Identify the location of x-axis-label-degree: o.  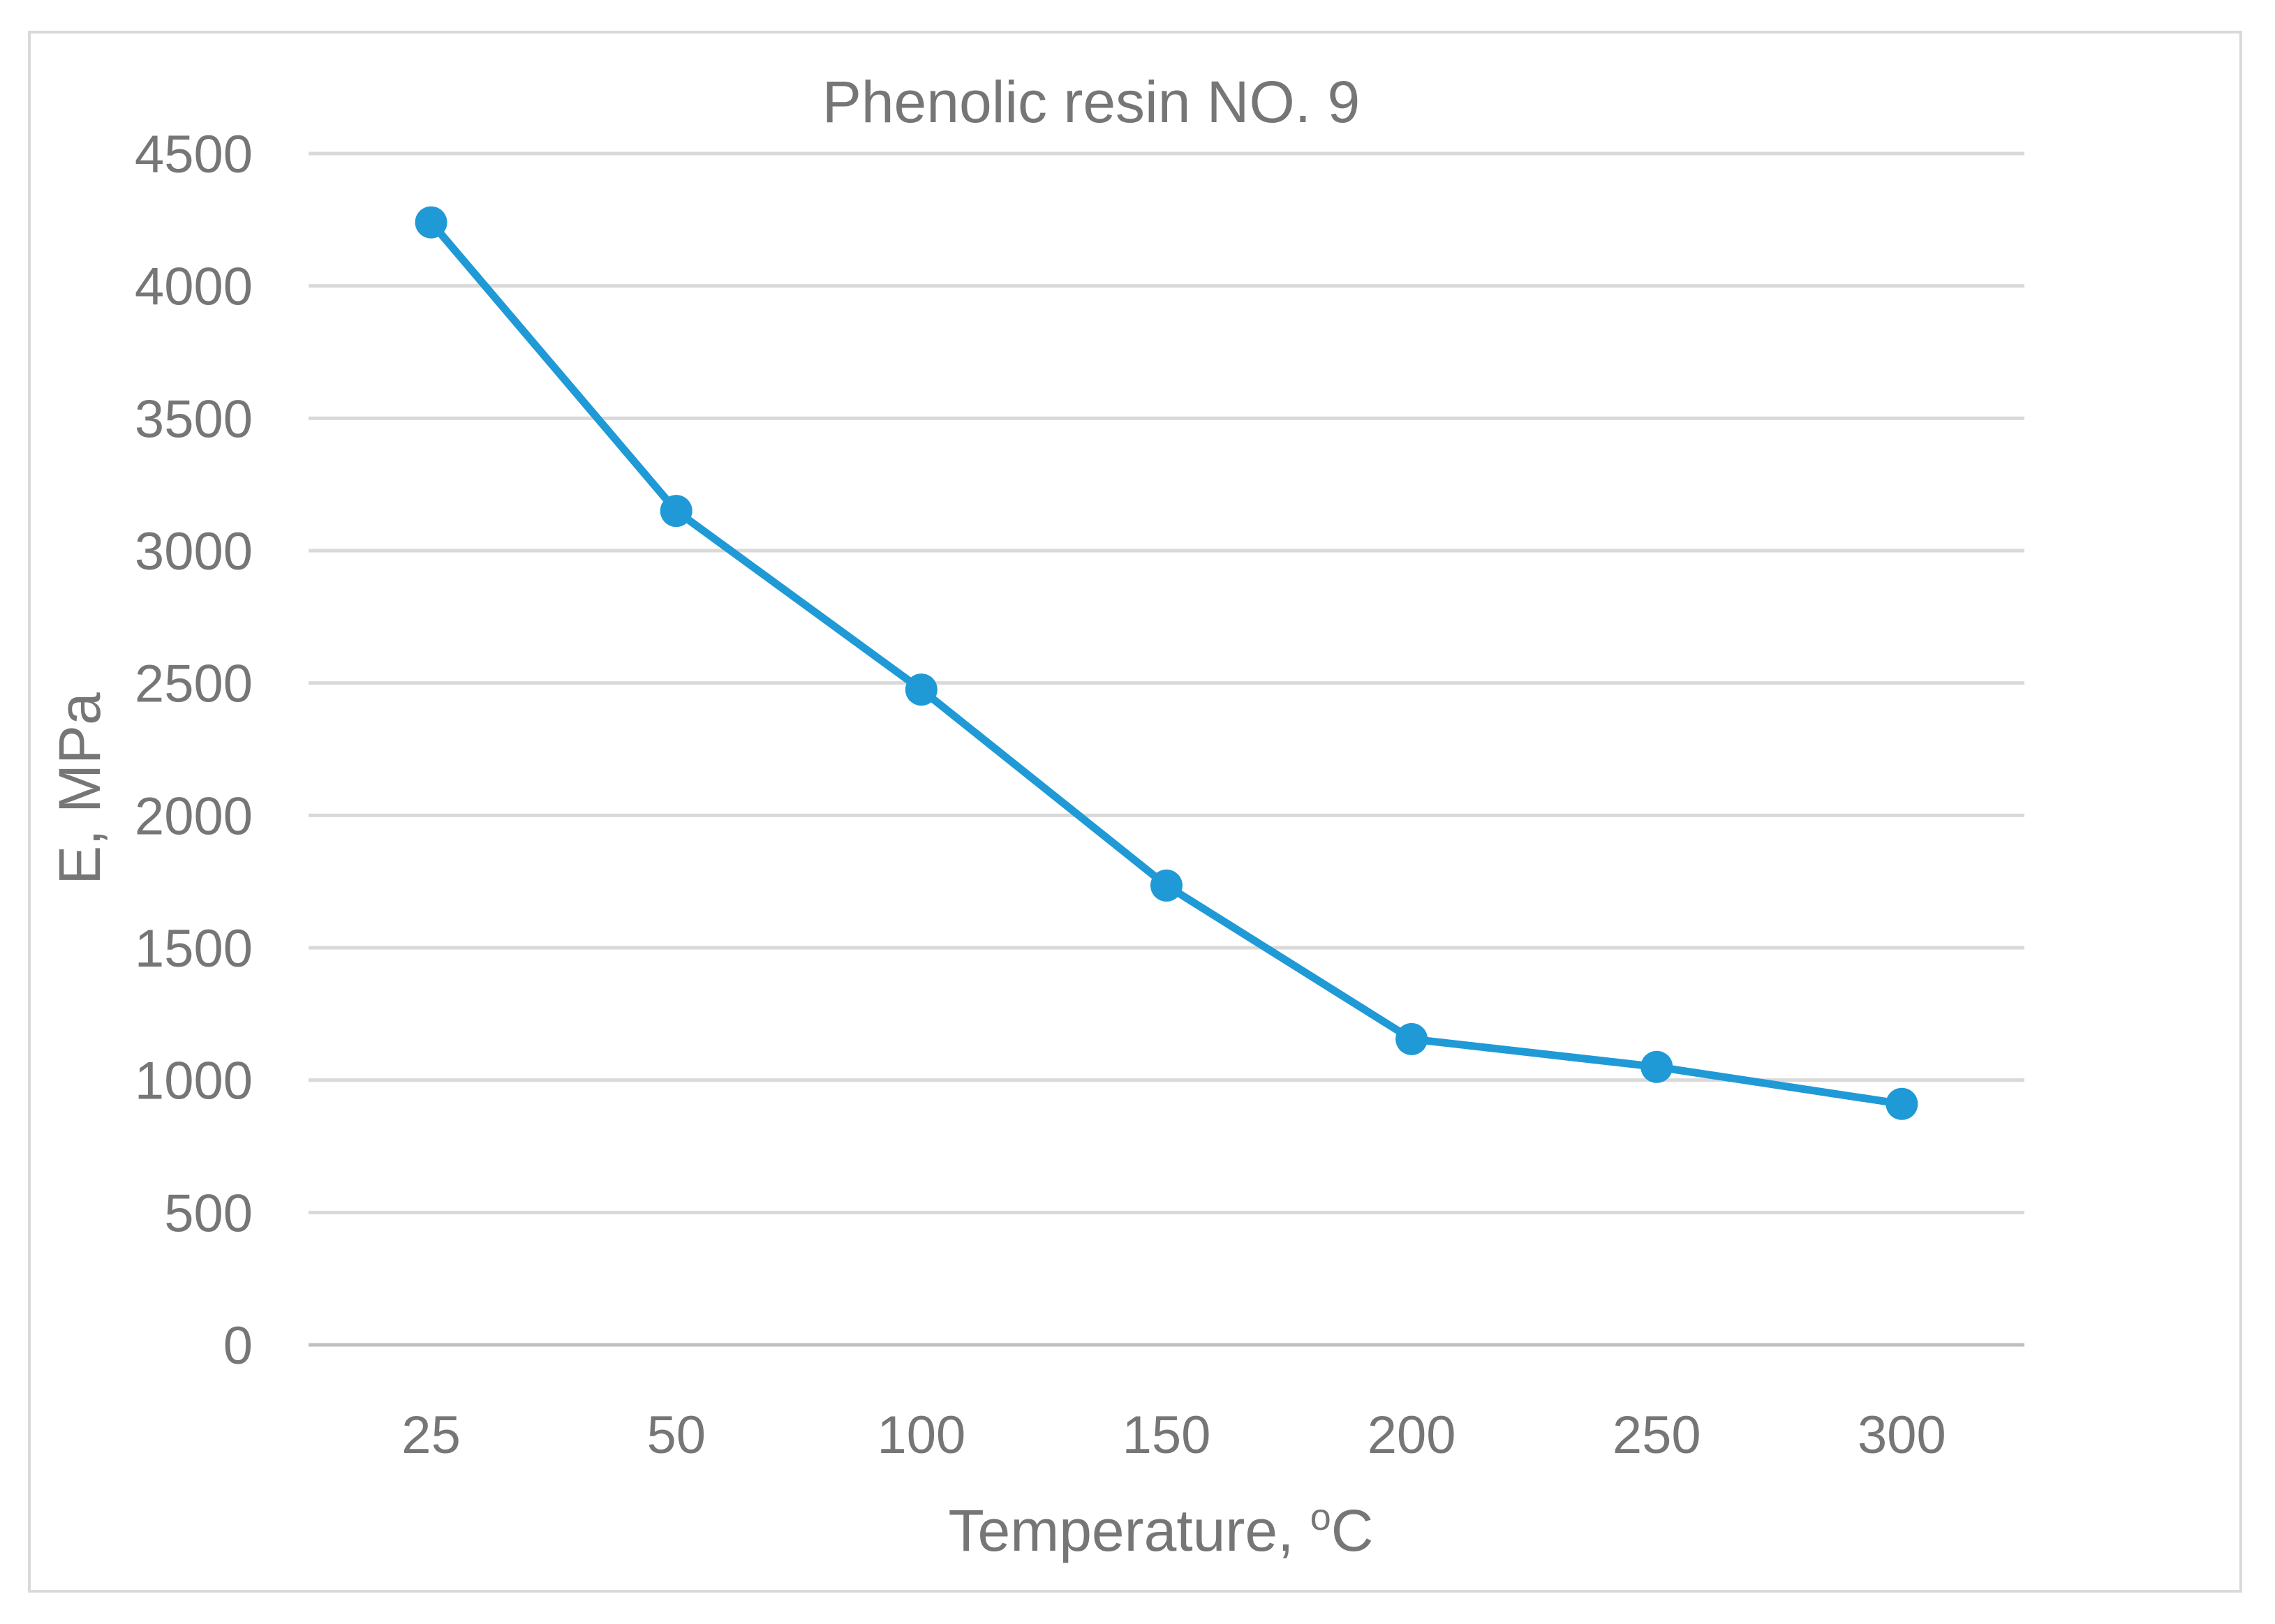
(1320, 1517).